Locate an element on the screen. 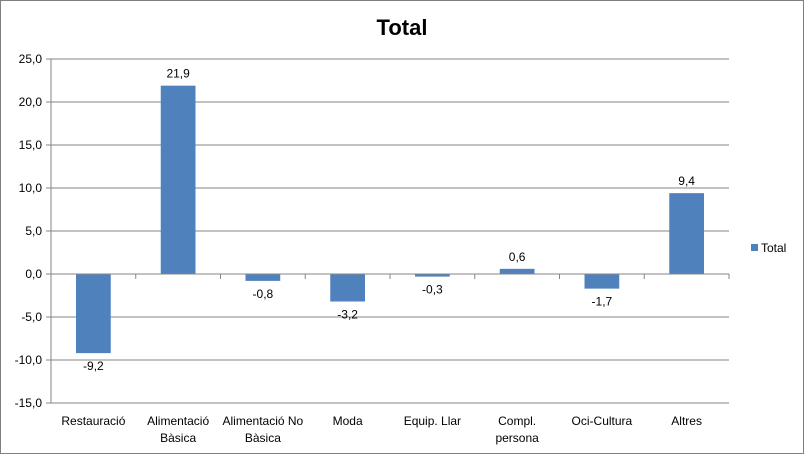 Image resolution: width=804 pixels, height=454 pixels. y-tick-label: 10,0 is located at coordinates (31, 188).